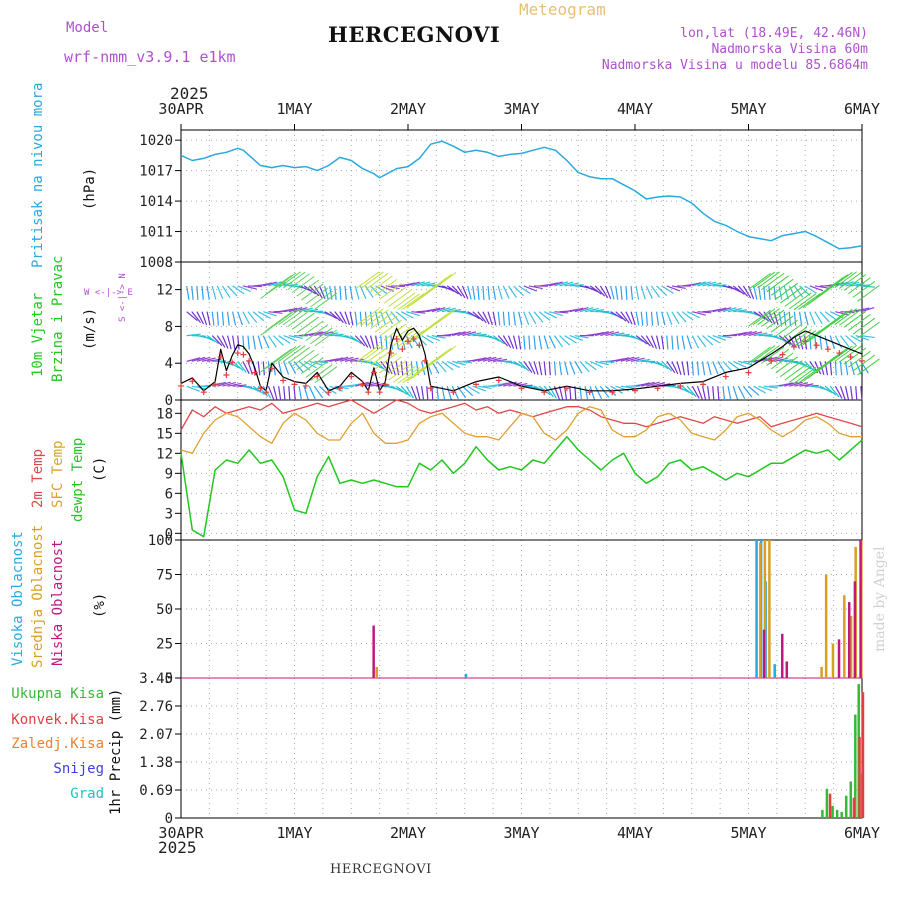 This screenshot has height=900, width=900. Describe the element at coordinates (782, 655) in the screenshot. I see `cloud-low-bar` at that location.